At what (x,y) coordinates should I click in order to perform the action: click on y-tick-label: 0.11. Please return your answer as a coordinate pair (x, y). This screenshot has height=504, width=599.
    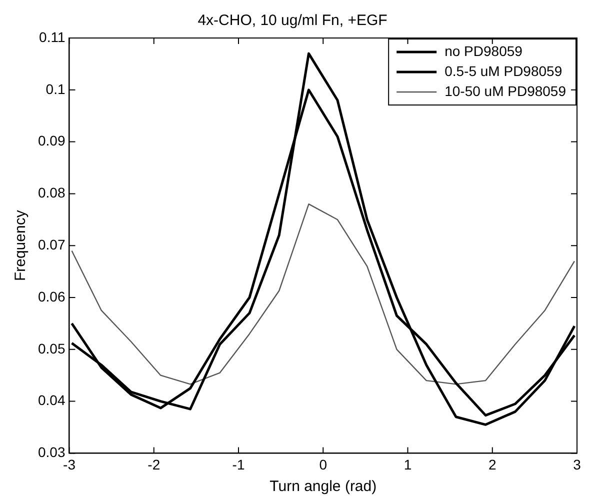
    Looking at the image, I should click on (52, 36).